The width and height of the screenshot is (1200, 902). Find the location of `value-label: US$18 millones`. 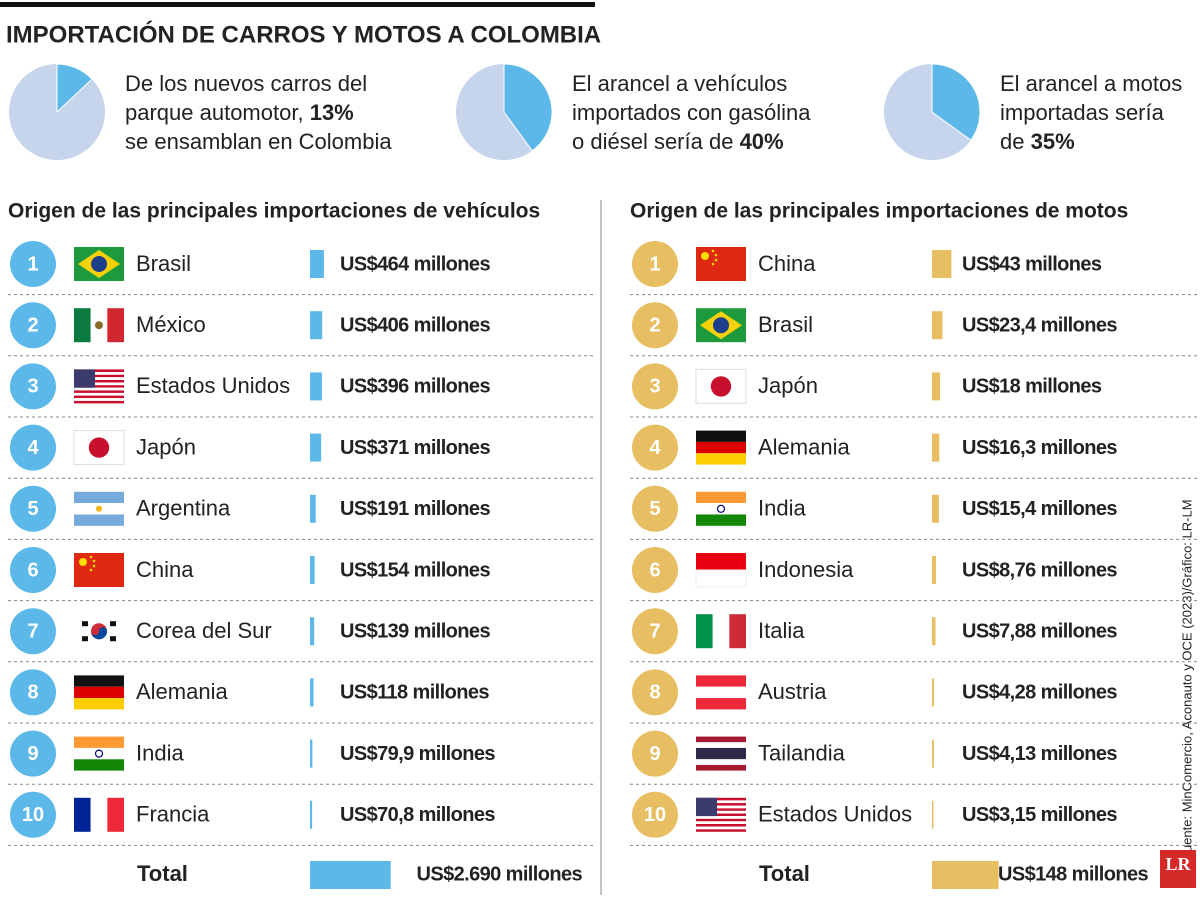

value-label: US$18 millones is located at coordinates (1032, 387).